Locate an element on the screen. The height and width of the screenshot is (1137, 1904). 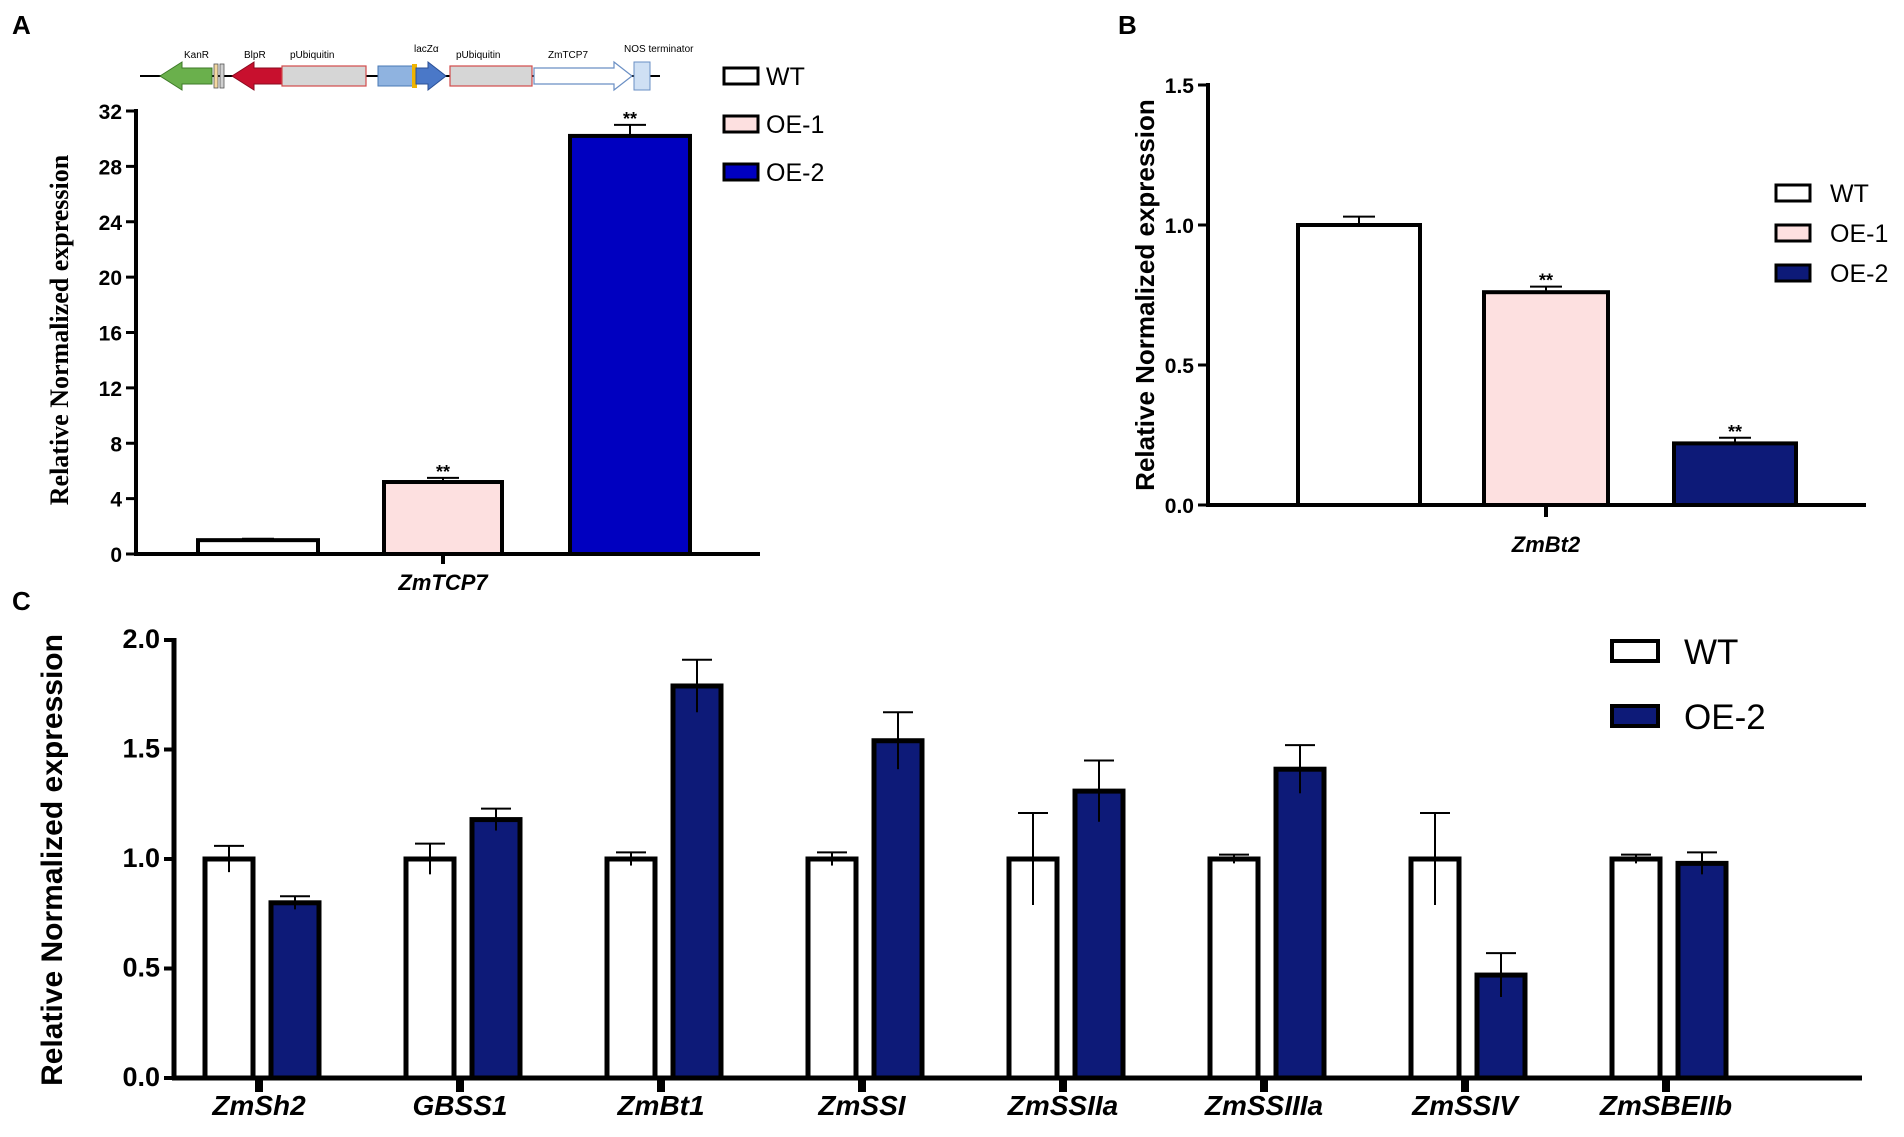
blpr-arrow is located at coordinates (257, 76).